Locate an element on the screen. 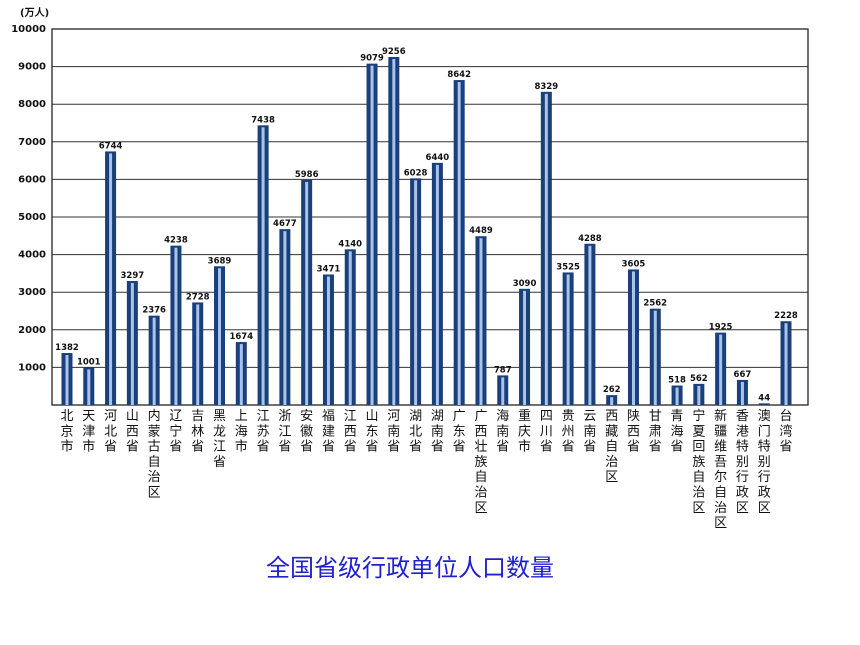  y-tick-label: 8000 is located at coordinates (32, 104).